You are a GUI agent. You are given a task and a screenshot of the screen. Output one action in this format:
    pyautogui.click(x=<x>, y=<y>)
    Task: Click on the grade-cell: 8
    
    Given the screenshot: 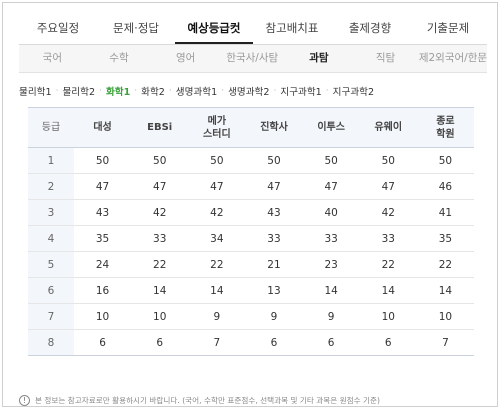 What is the action you would take?
    pyautogui.click(x=51, y=342)
    